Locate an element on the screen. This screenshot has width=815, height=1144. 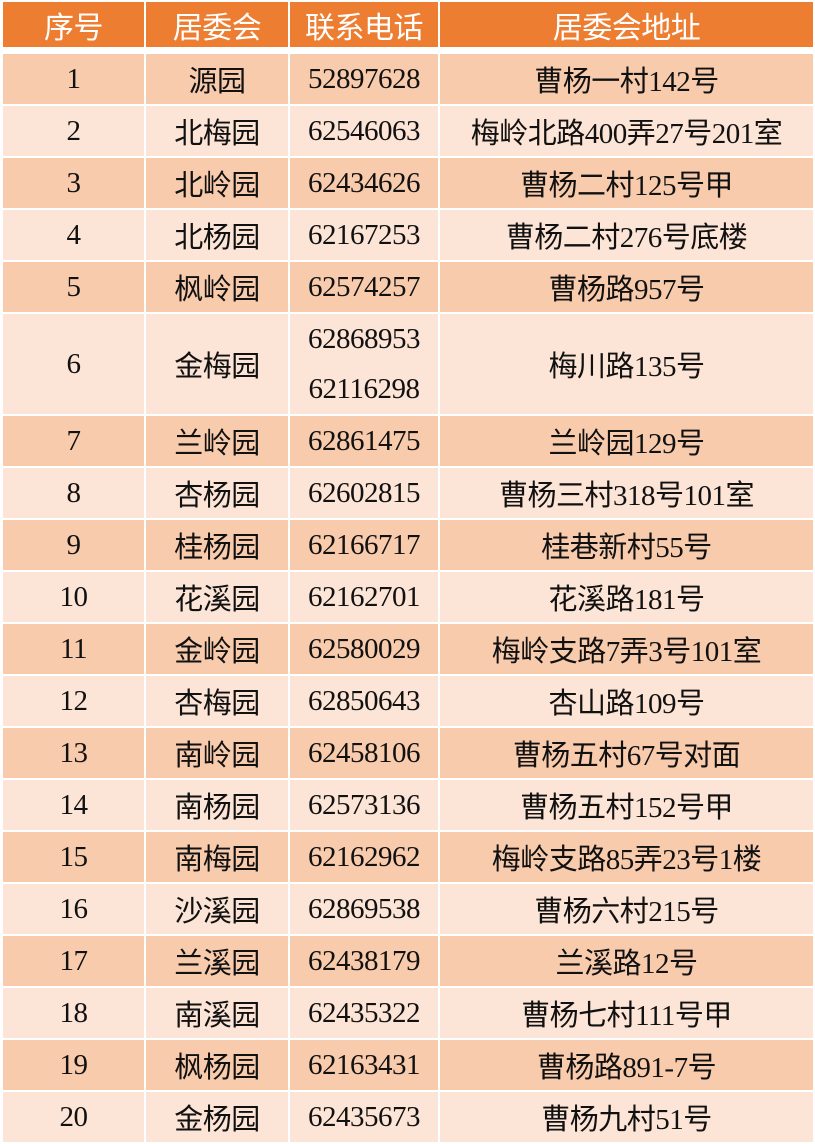
row-number: 15 is located at coordinates (73, 857).